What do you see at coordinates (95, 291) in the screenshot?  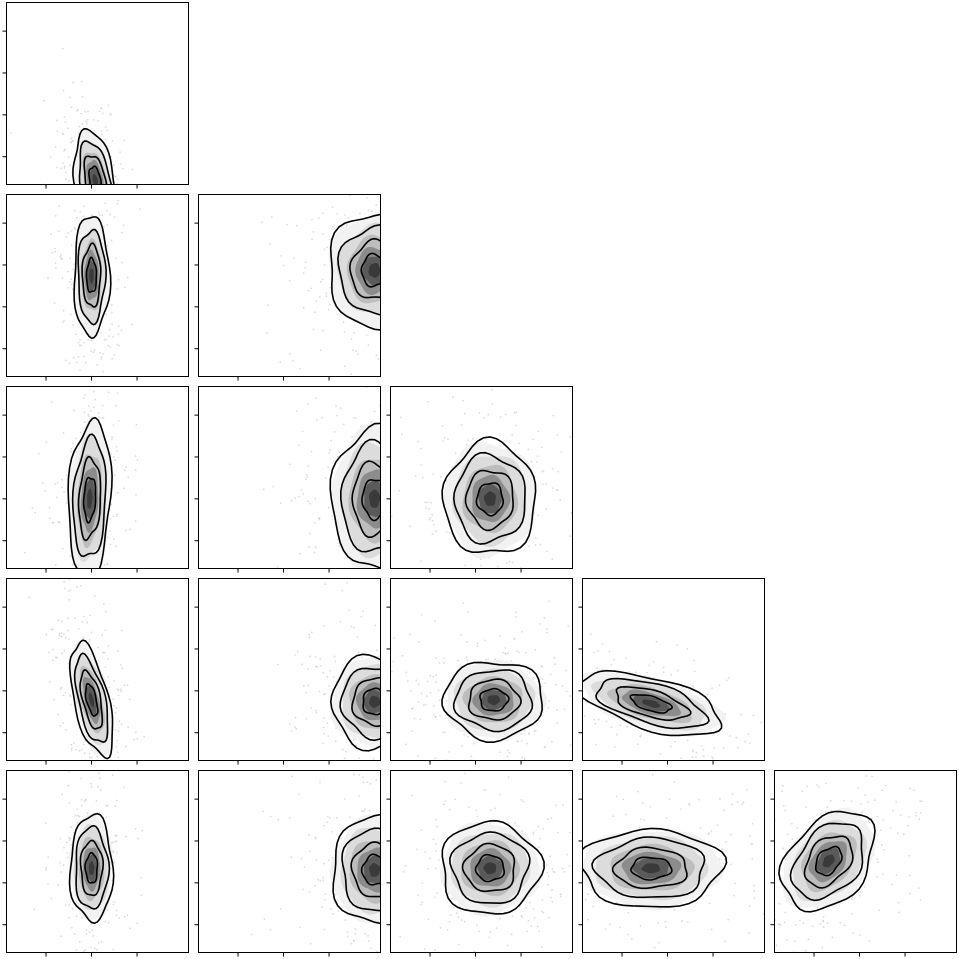 I see `panel-r1-c0` at bounding box center [95, 291].